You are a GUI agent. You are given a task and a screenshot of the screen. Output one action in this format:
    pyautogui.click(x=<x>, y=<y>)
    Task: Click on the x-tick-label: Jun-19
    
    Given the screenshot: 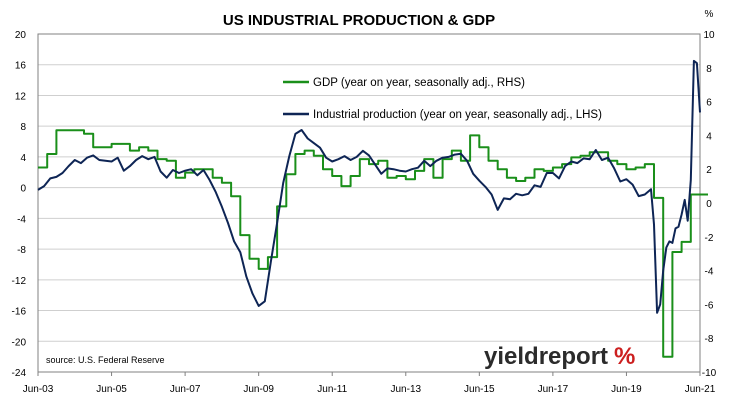 What is the action you would take?
    pyautogui.click(x=626, y=389)
    